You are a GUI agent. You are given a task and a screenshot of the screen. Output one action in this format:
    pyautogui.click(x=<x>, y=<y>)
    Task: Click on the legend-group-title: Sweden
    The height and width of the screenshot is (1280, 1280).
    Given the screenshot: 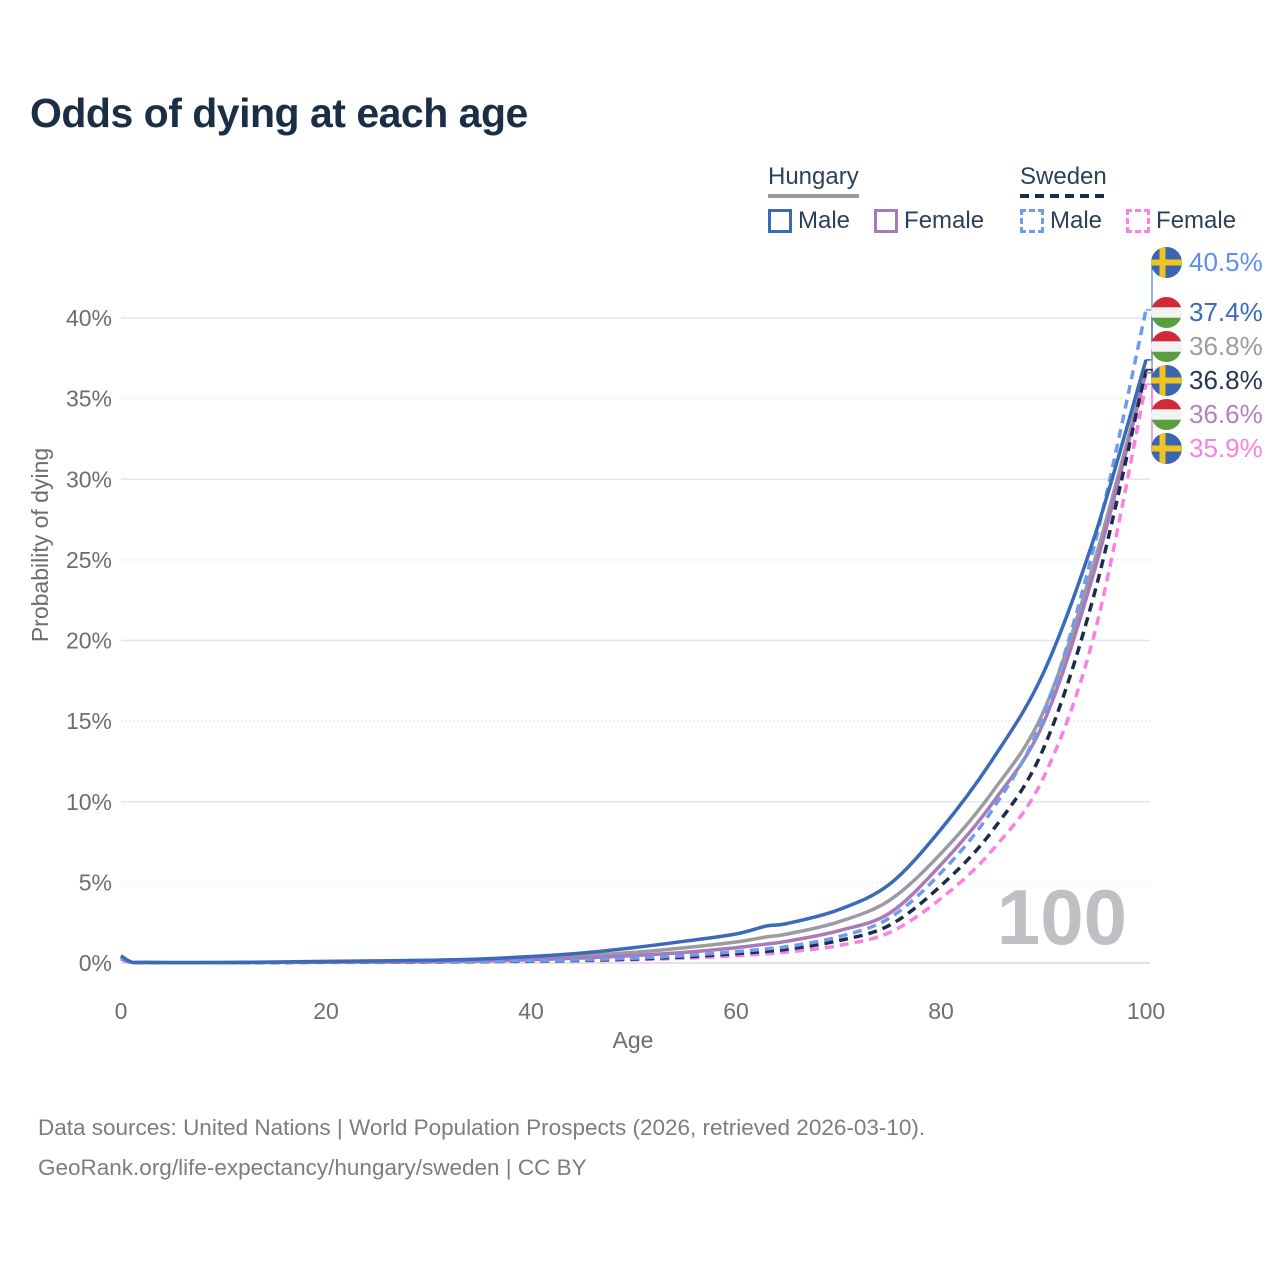 What is the action you would take?
    pyautogui.click(x=1063, y=176)
    